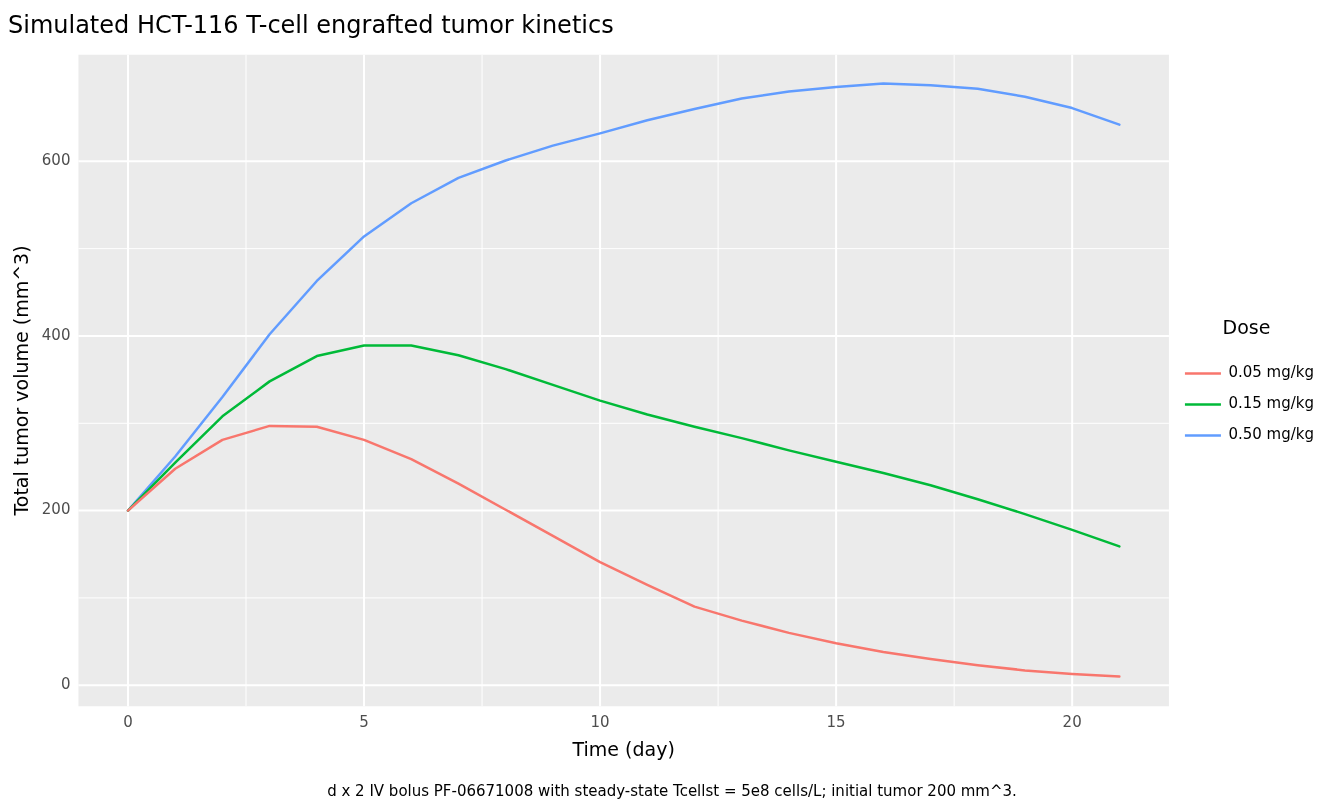  Describe the element at coordinates (1072, 722) in the screenshot. I see `x-tick-label: 20` at that location.